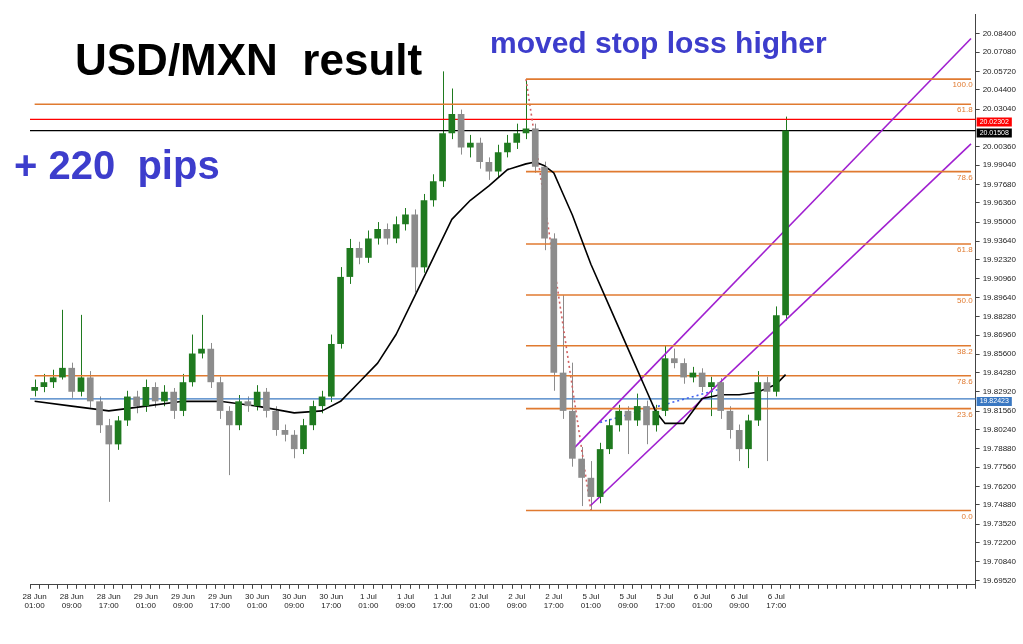 The image size is (1023, 644). Describe the element at coordinates (108, 601) in the screenshot. I see `x-tick-label: 28 Jun 17:00` at that location.